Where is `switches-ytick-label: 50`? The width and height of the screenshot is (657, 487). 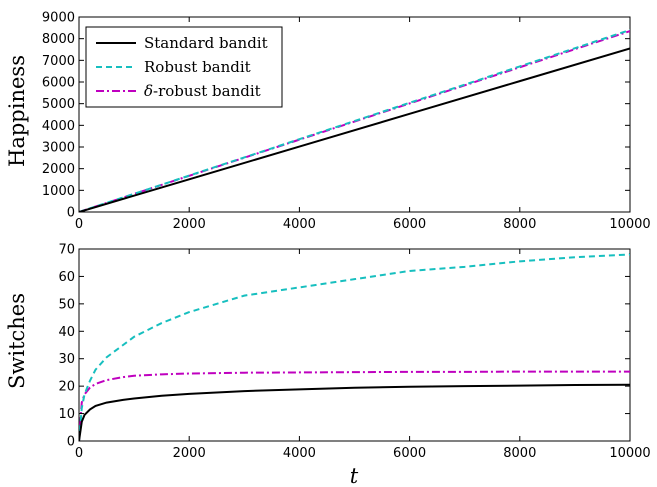
switches-ytick-label: 50 is located at coordinates (66, 304).